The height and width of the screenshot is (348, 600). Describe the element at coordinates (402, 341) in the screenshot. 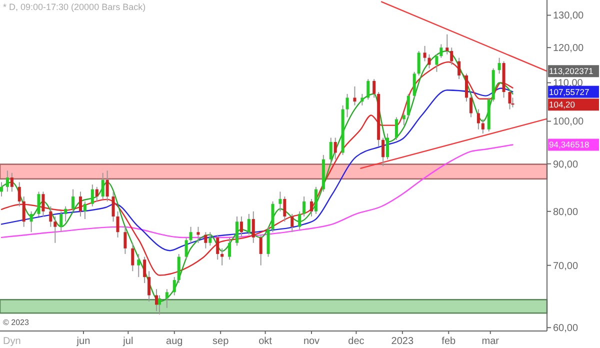

I see `x-tick-label: 2023` at that location.